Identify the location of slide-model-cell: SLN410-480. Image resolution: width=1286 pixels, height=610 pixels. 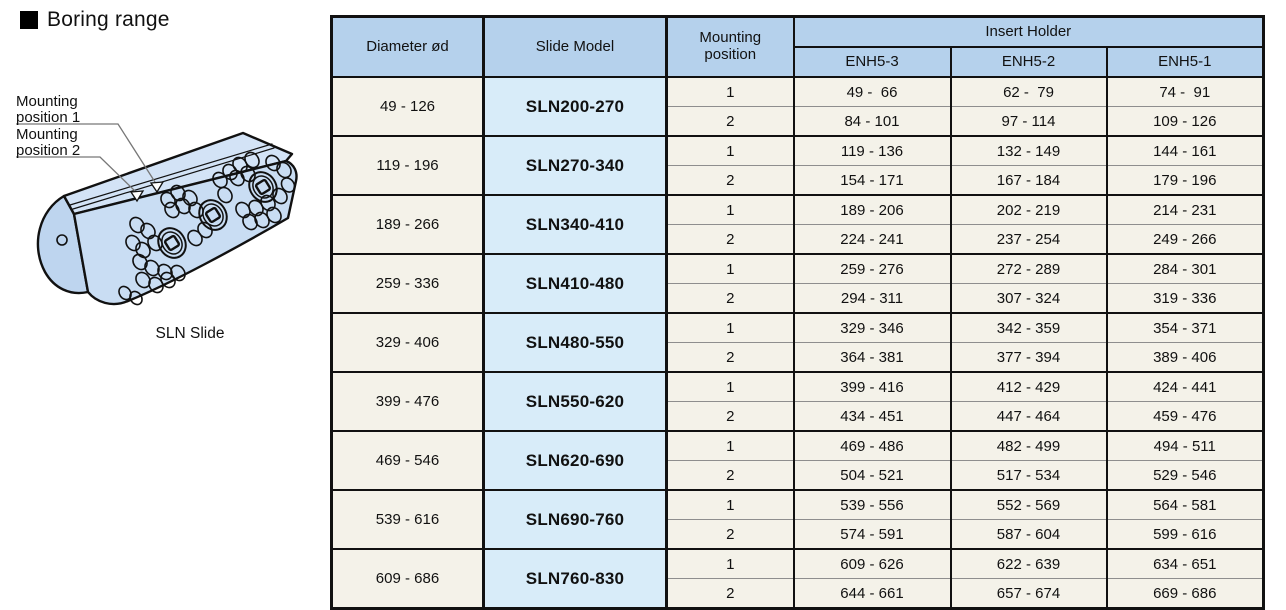
(575, 283).